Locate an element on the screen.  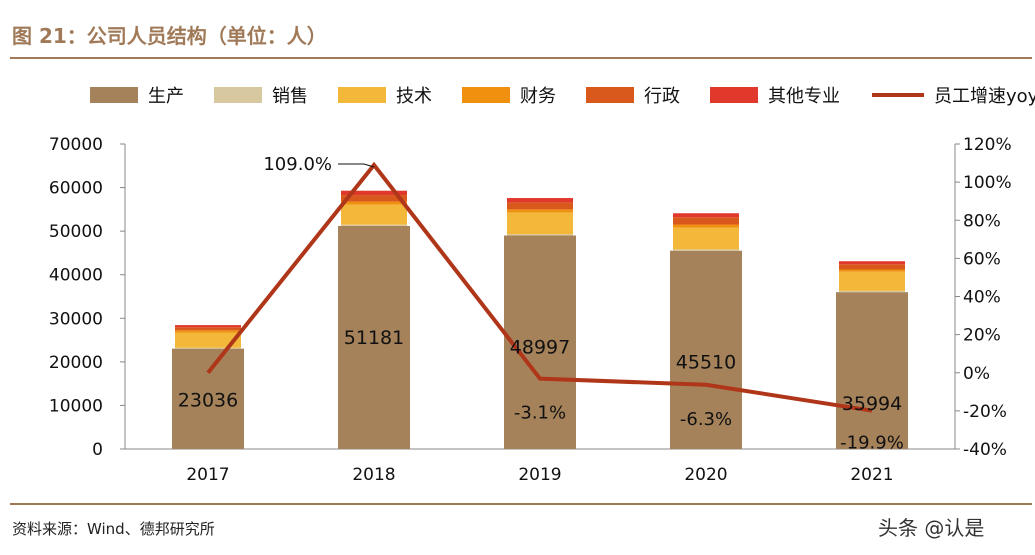
y-tick-label: 50000 is located at coordinates (76, 232).